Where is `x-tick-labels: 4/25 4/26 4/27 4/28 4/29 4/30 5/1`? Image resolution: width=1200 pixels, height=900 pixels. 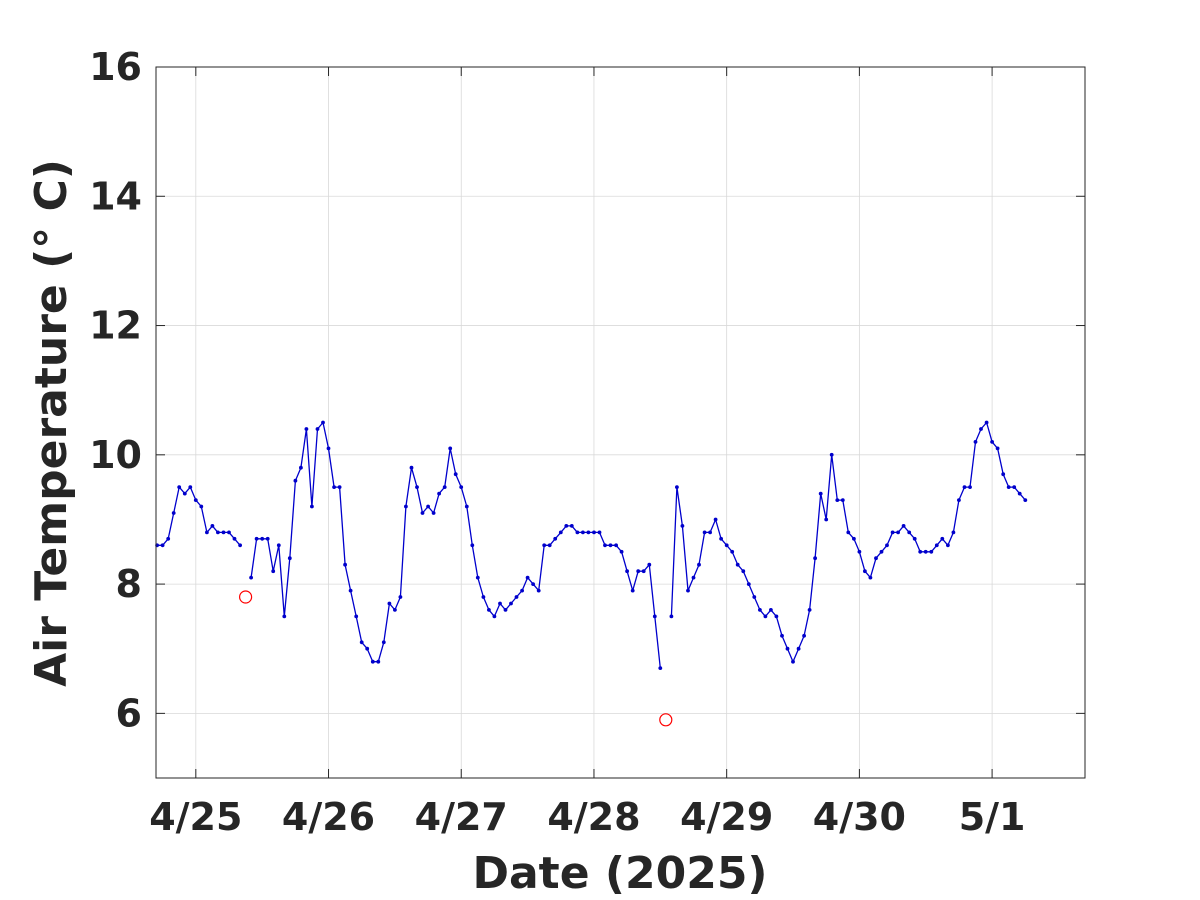
x-tick-labels: 4/25 4/26 4/27 4/28 4/29 4/30 5/1 is located at coordinates (587, 817).